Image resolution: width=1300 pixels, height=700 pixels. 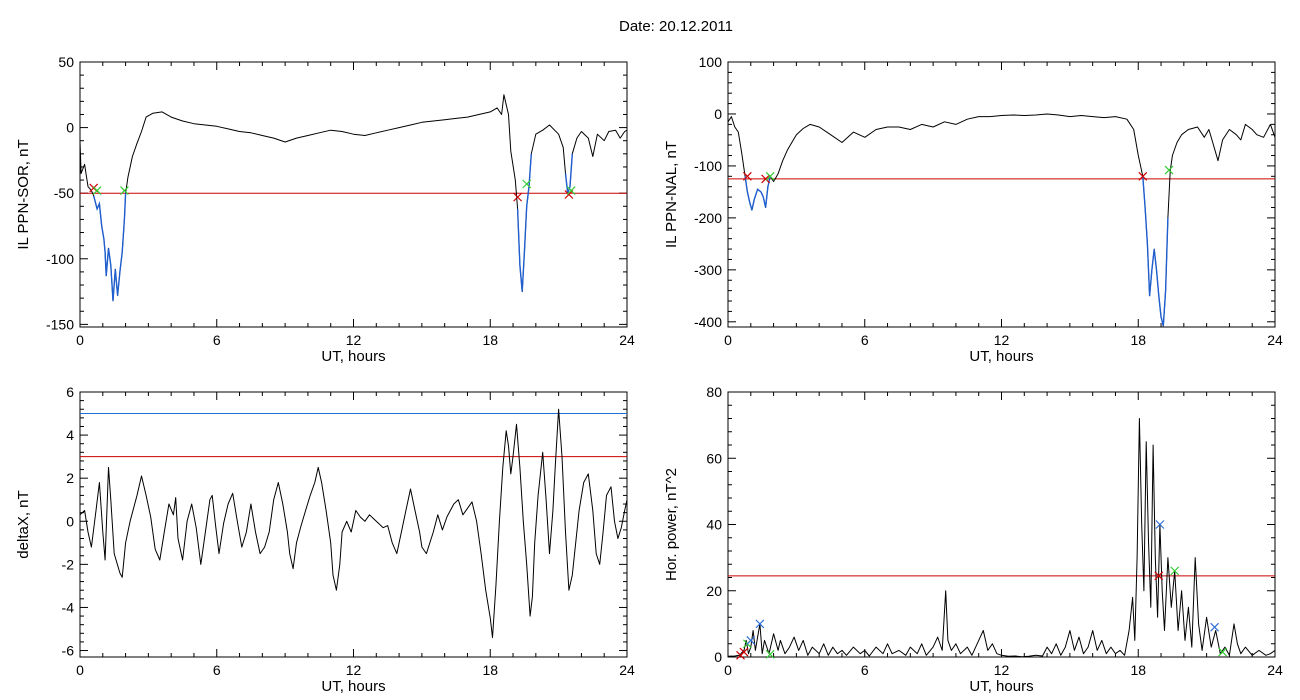 What do you see at coordinates (671, 524) in the screenshot?
I see `y-axis-label: Hor. power, nT^2` at bounding box center [671, 524].